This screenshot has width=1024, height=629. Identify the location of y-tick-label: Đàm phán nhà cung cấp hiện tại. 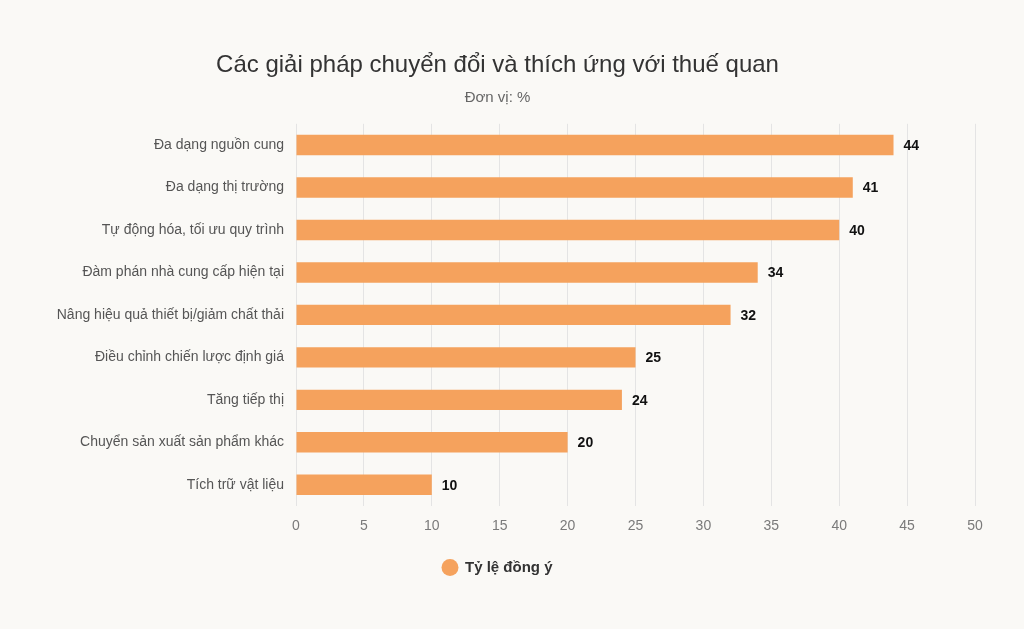
(183, 271).